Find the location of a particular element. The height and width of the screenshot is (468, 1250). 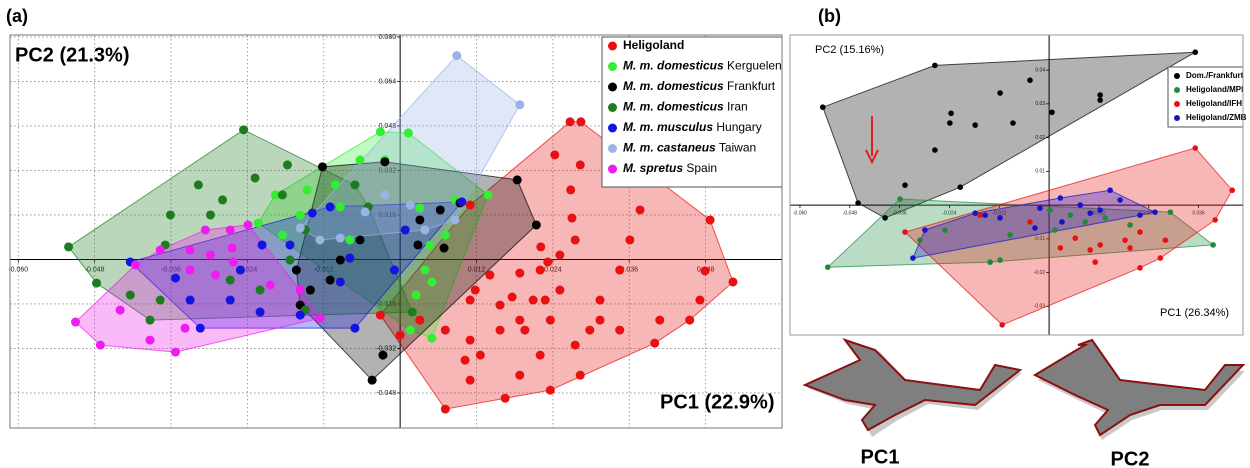

y-tick-label: -0.048 is located at coordinates (386, 393).